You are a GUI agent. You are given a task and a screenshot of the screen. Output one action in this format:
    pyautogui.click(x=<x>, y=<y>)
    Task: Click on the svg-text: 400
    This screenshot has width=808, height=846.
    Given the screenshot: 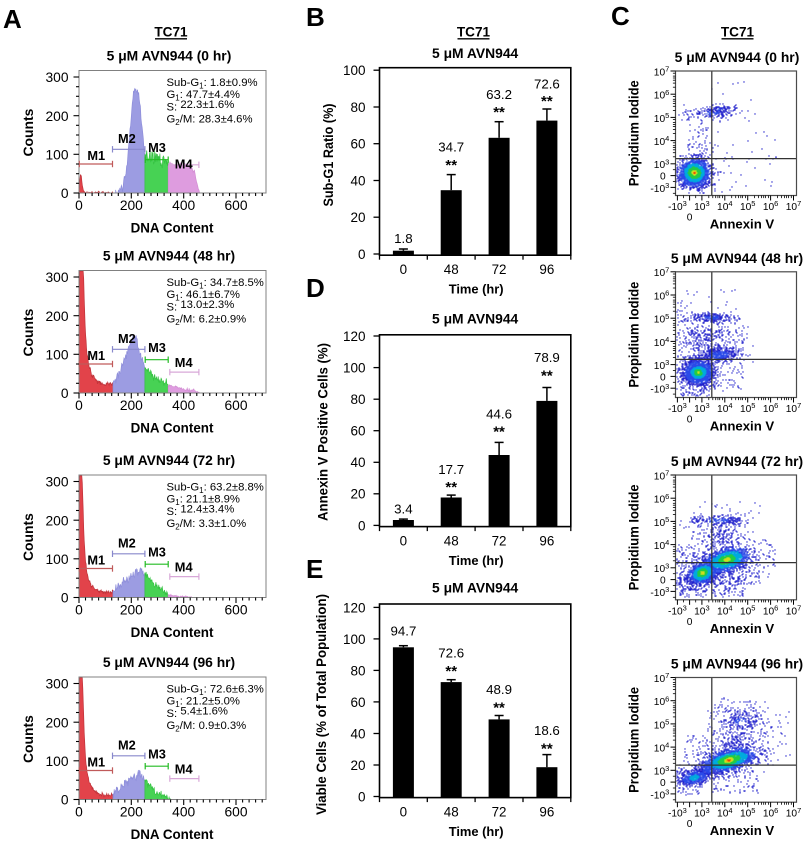 What is the action you would take?
    pyautogui.click(x=183, y=811)
    